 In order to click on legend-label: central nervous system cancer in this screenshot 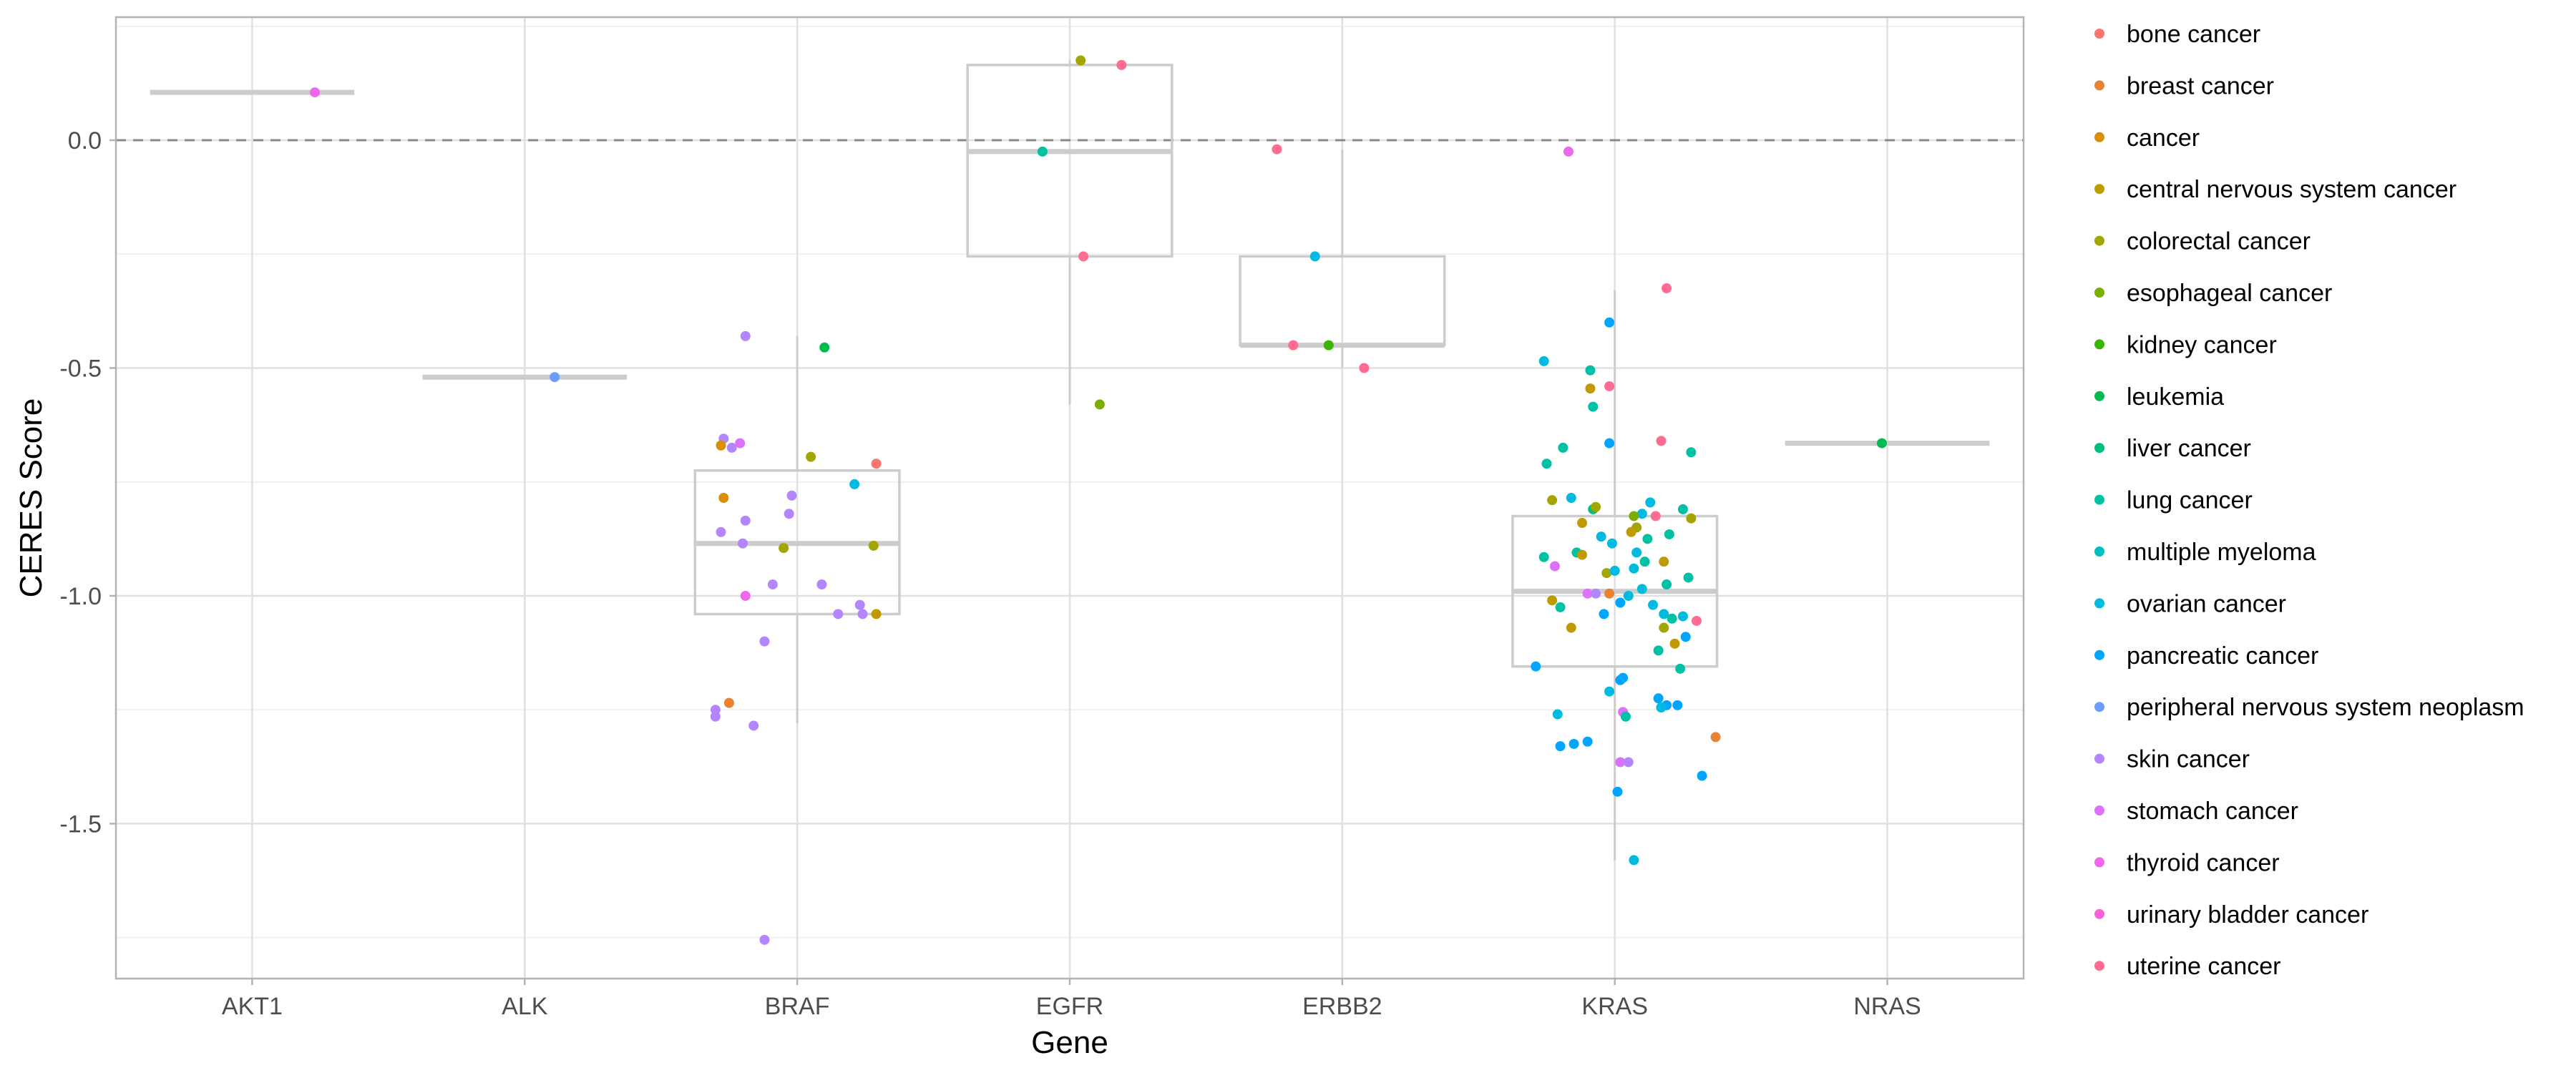, I will do `click(2292, 189)`.